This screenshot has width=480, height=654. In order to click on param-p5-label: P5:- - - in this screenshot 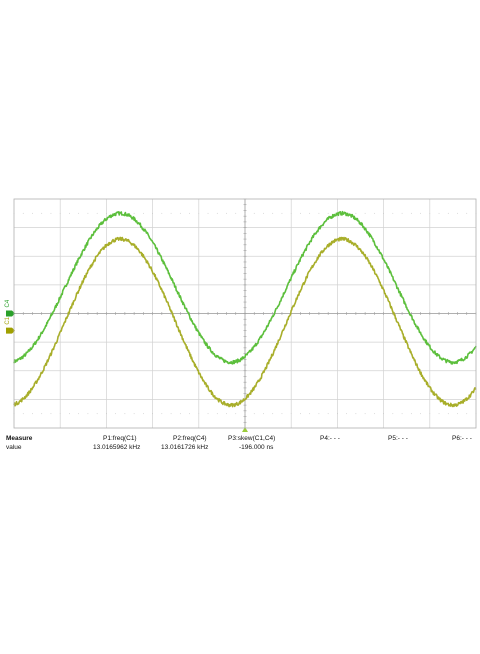, I will do `click(398, 438)`.